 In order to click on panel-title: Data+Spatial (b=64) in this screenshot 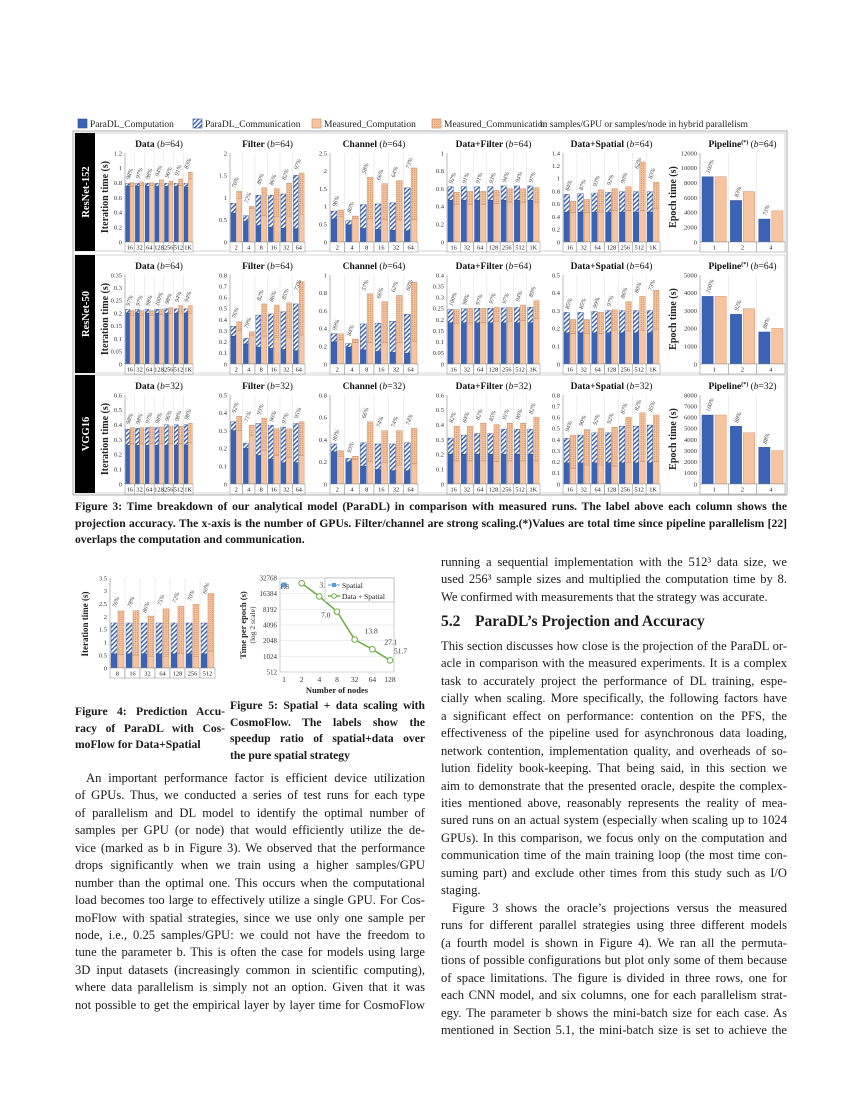, I will do `click(612, 144)`.